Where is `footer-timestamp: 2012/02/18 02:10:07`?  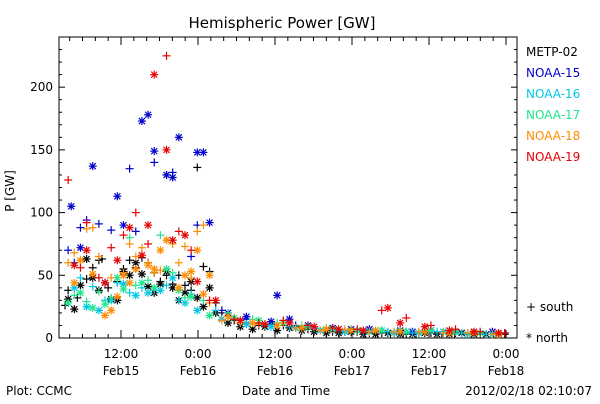
footer-timestamp: 2012/02/18 02:10:07 is located at coordinates (528, 391).